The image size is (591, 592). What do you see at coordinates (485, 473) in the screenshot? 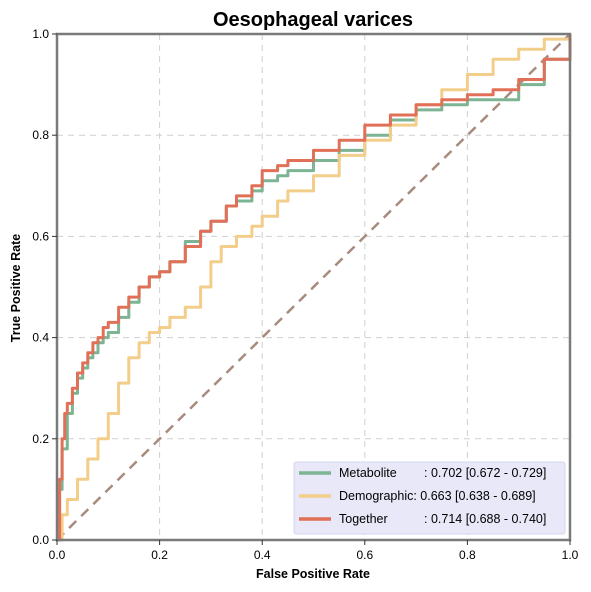
I see `legend-auc-metabolite: : 0.702 [0.672 - 0.729]` at bounding box center [485, 473].